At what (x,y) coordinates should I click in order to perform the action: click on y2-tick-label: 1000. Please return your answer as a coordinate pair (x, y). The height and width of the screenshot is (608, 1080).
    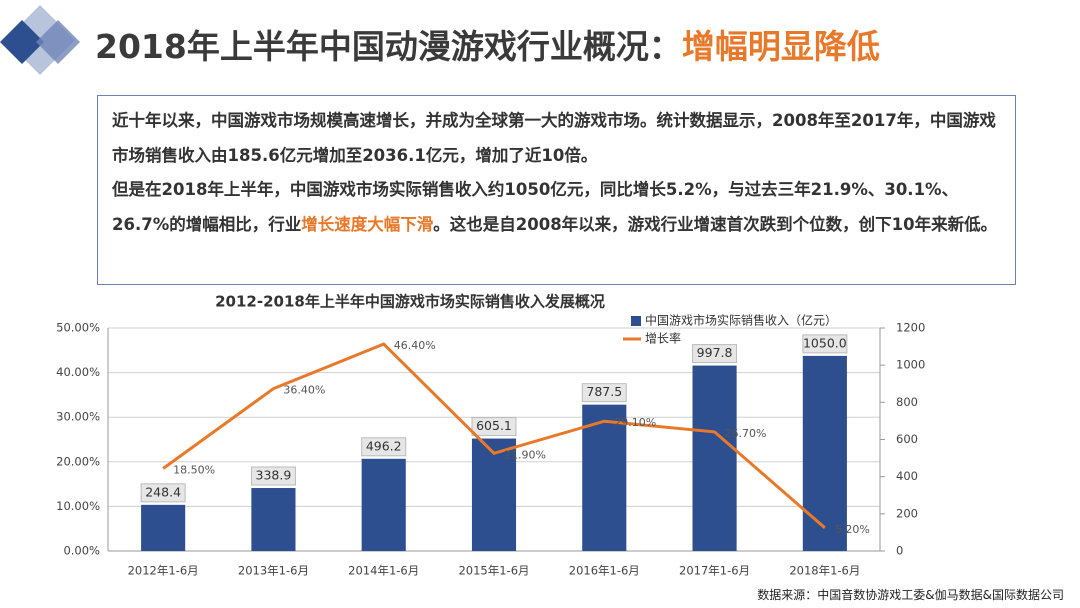
    Looking at the image, I should click on (910, 365).